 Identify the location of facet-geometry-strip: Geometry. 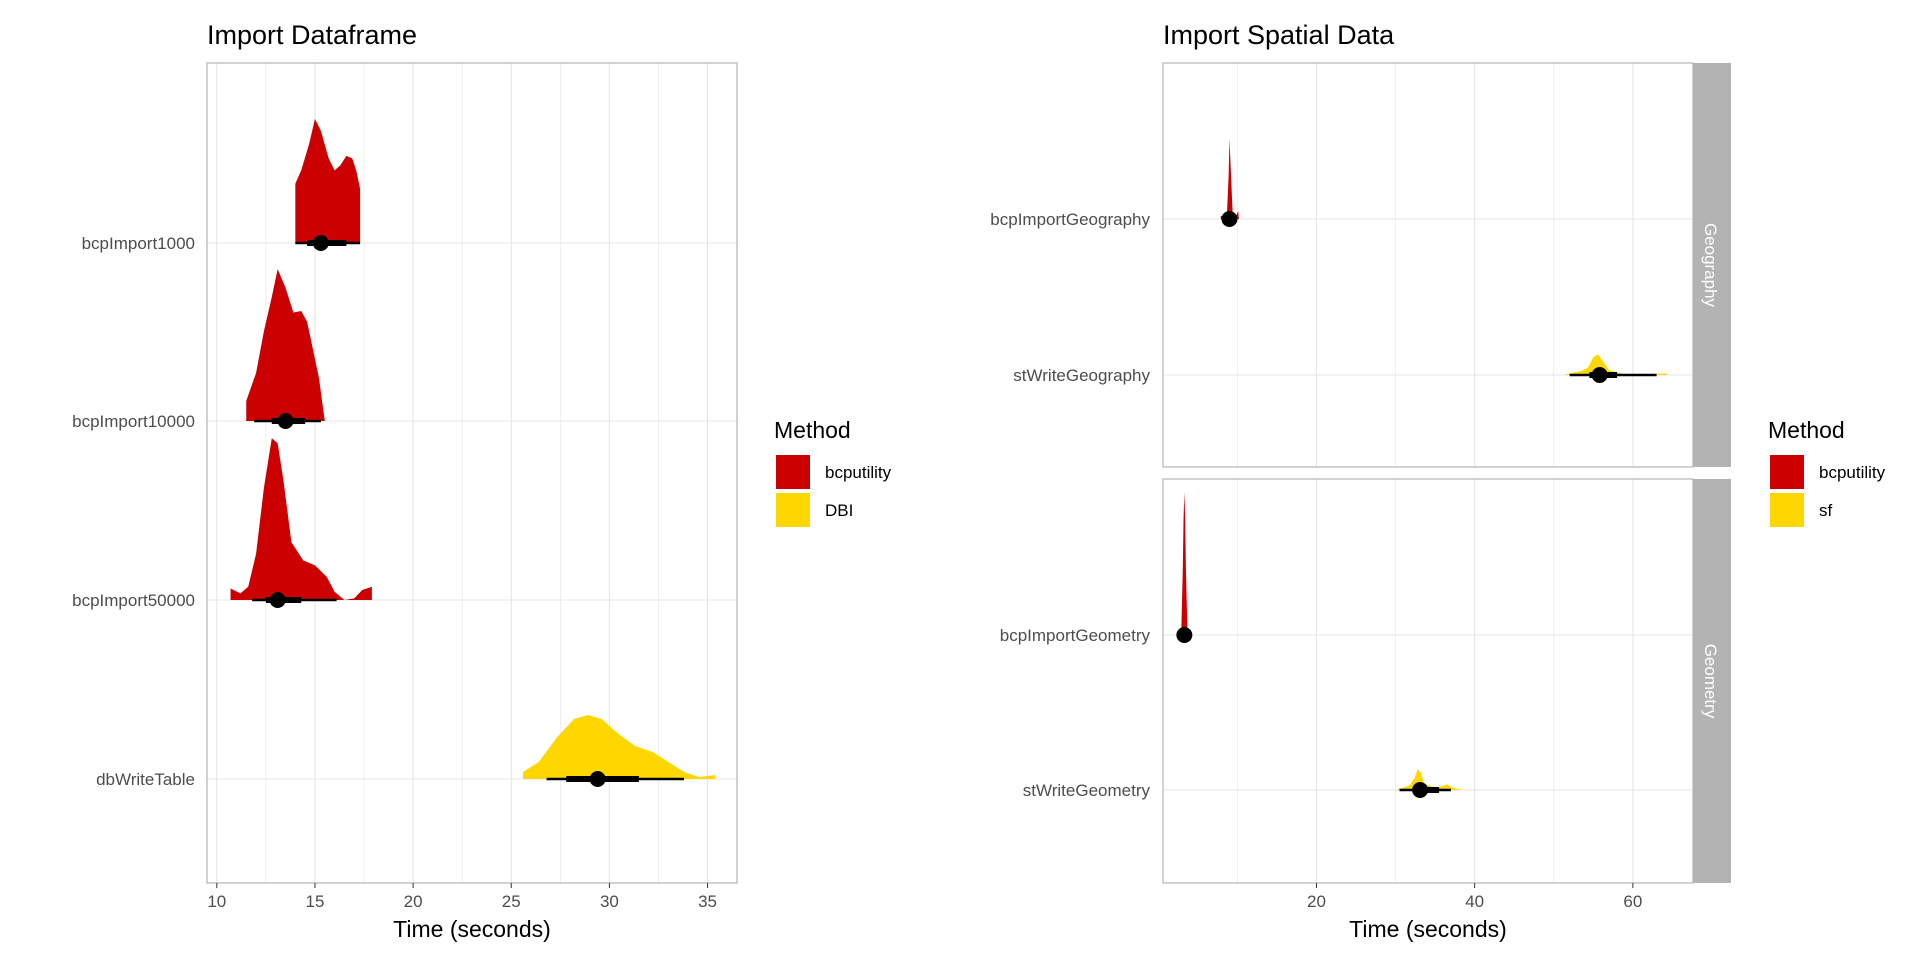
(1712, 681).